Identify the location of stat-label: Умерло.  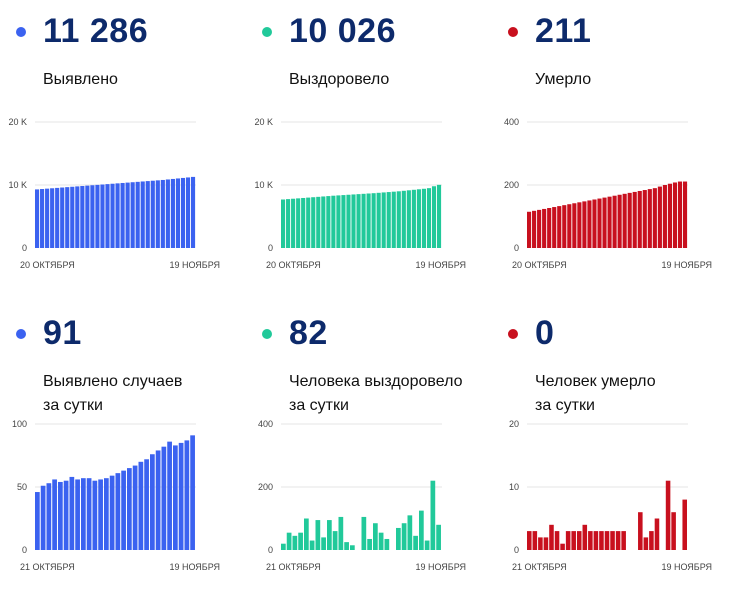
(635, 80).